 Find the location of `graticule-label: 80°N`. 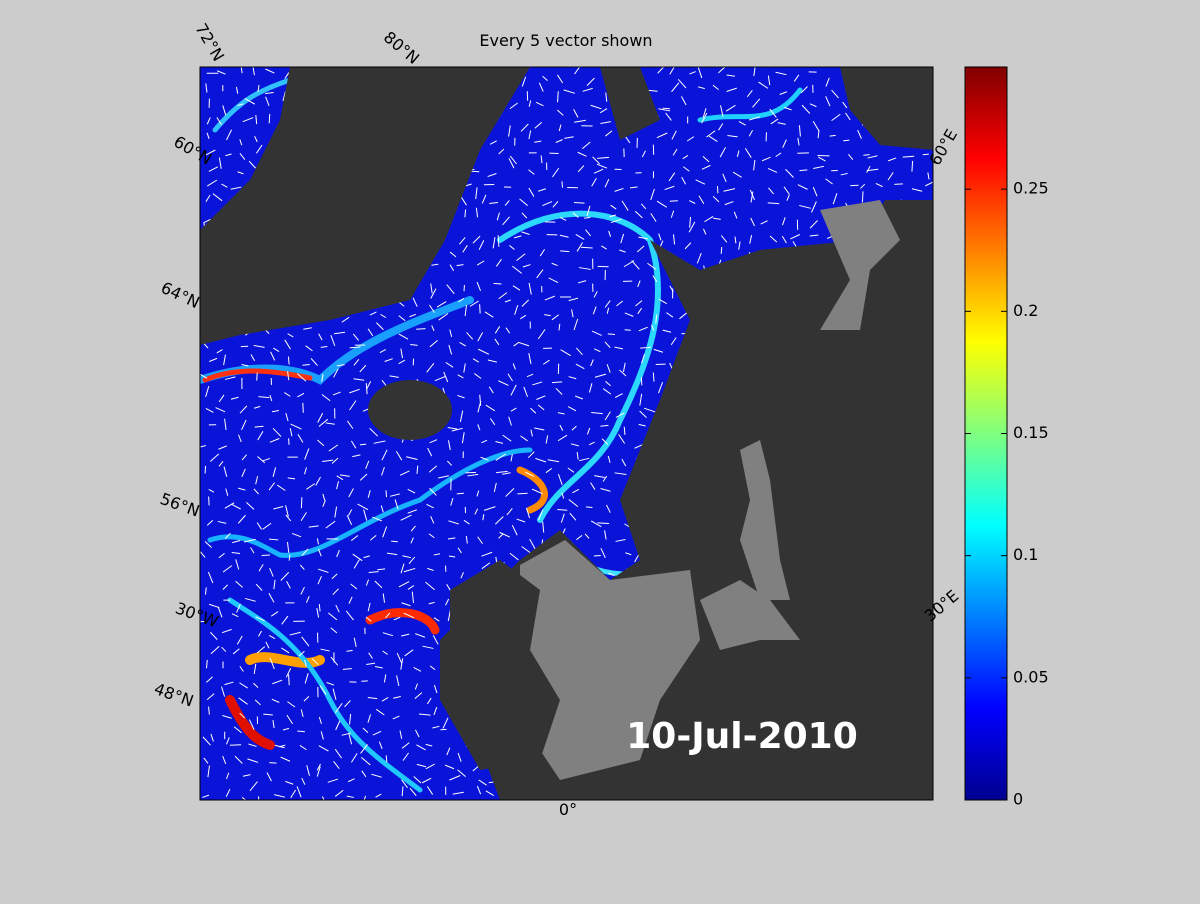

graticule-label: 80°N is located at coordinates (401, 48).